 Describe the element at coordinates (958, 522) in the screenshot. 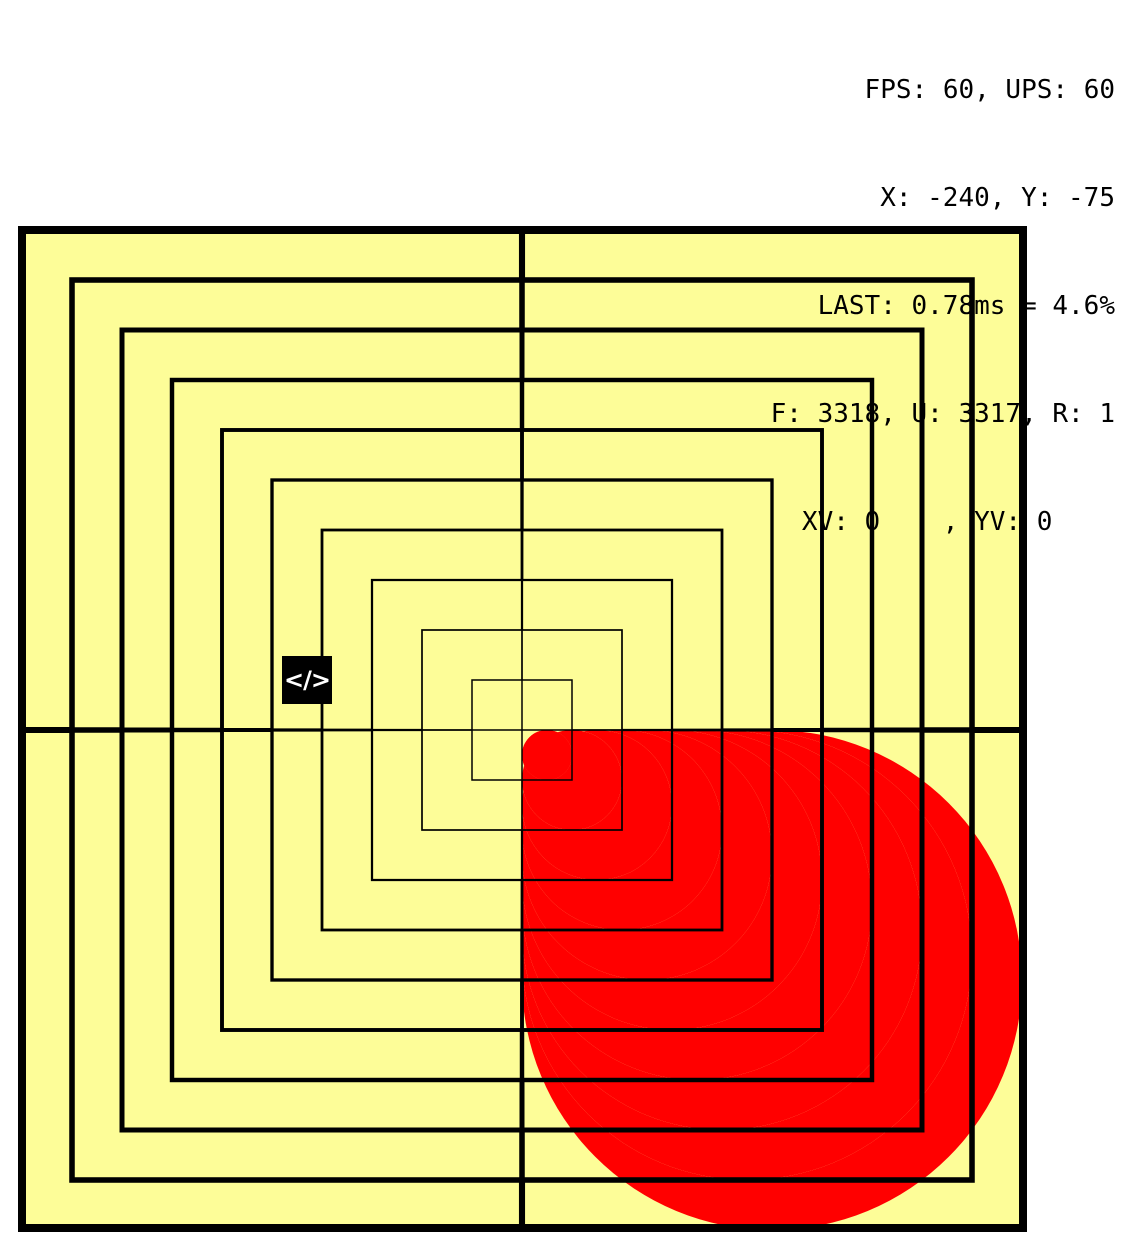

I see `velocity-readout: XV: 0 , YV: 0` at that location.